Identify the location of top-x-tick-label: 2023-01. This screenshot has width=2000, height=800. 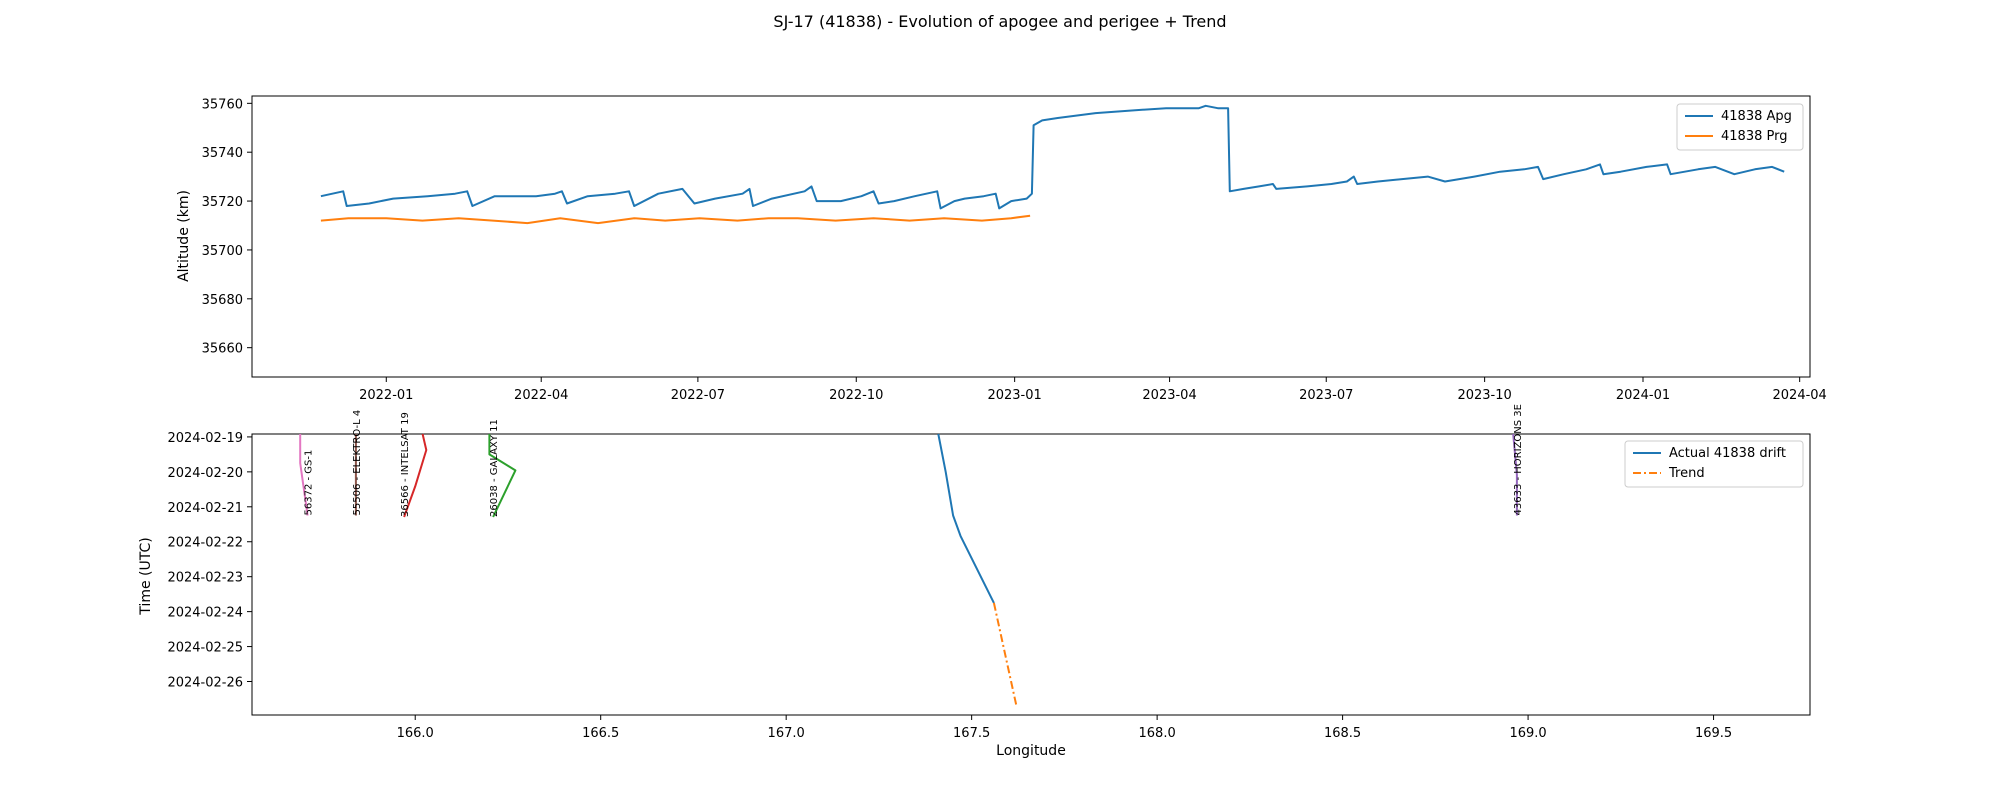
(1014, 395).